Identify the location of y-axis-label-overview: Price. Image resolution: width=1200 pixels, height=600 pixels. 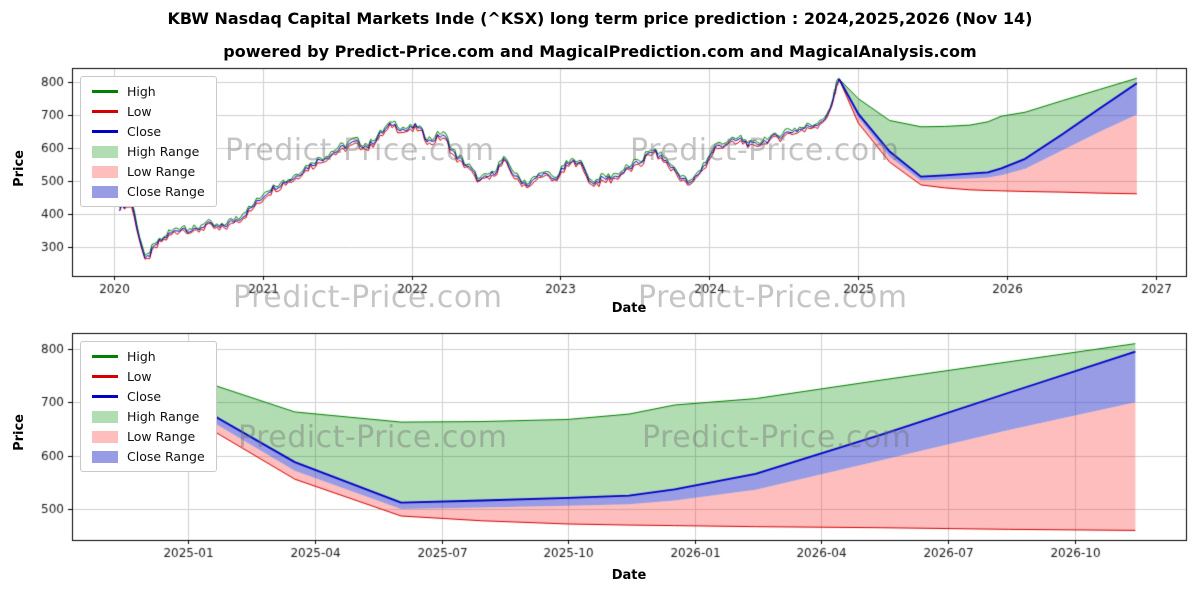
(19, 168).